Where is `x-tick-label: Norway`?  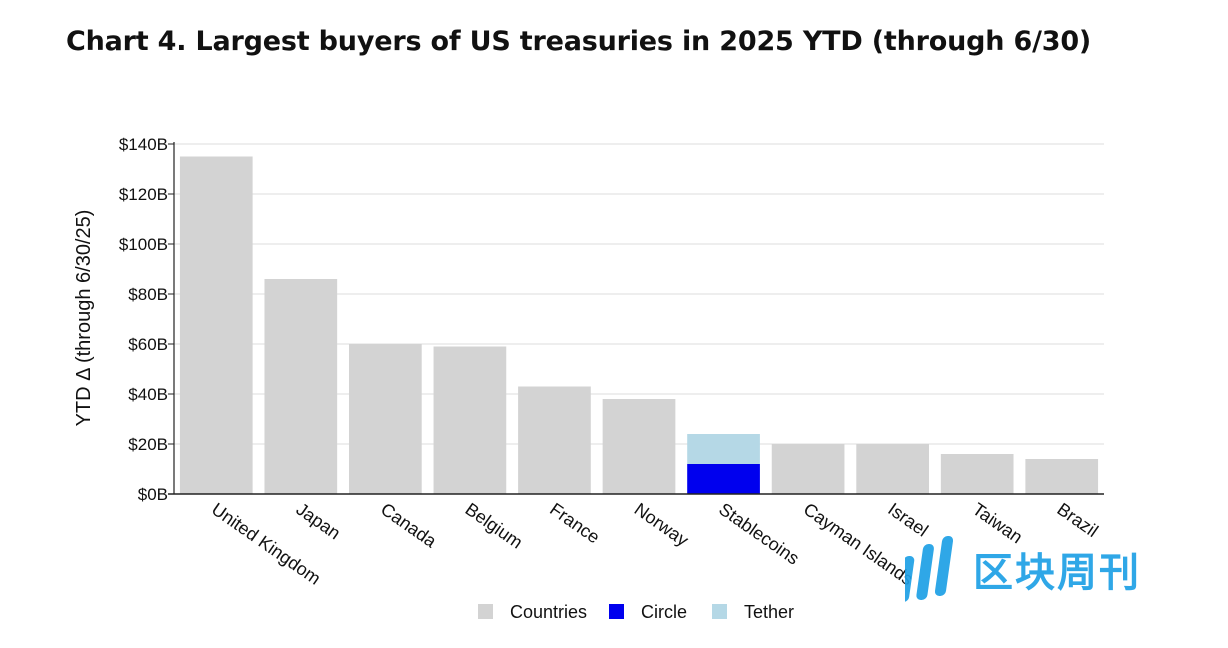 x-tick-label: Norway is located at coordinates (661, 524).